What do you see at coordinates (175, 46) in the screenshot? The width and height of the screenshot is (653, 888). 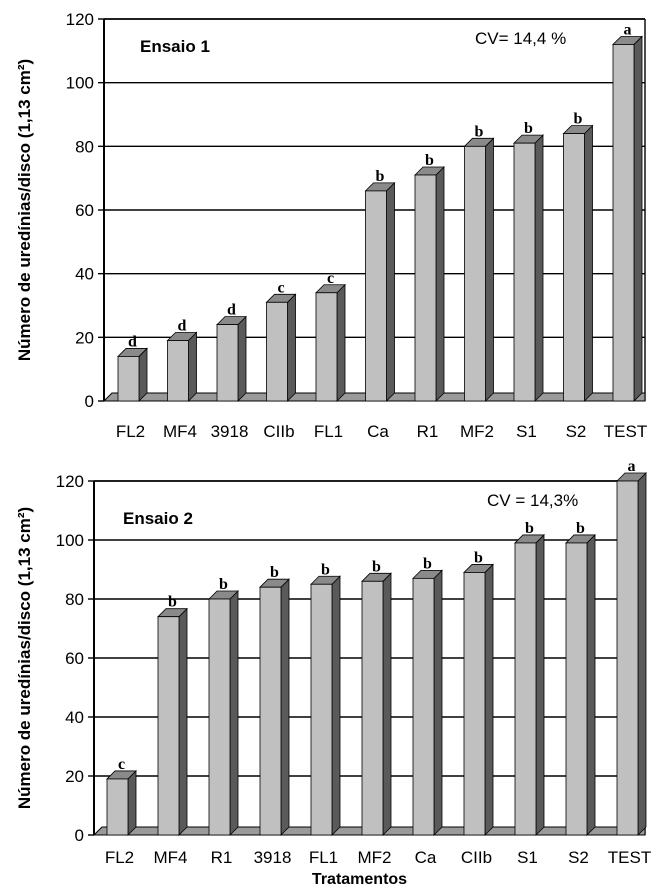 I see `chart-title: Ensaio 1` at bounding box center [175, 46].